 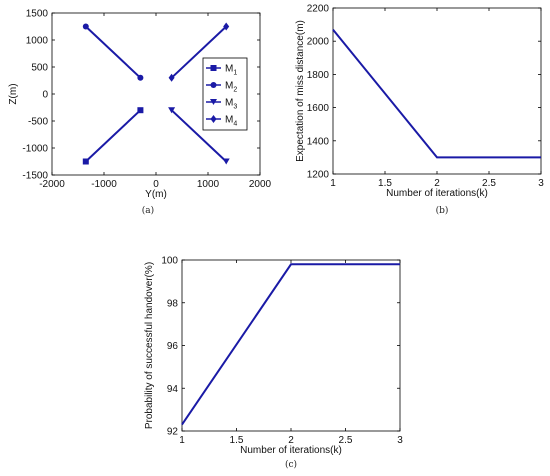 What do you see at coordinates (260, 184) in the screenshot?
I see `x-tick-label: 2000` at bounding box center [260, 184].